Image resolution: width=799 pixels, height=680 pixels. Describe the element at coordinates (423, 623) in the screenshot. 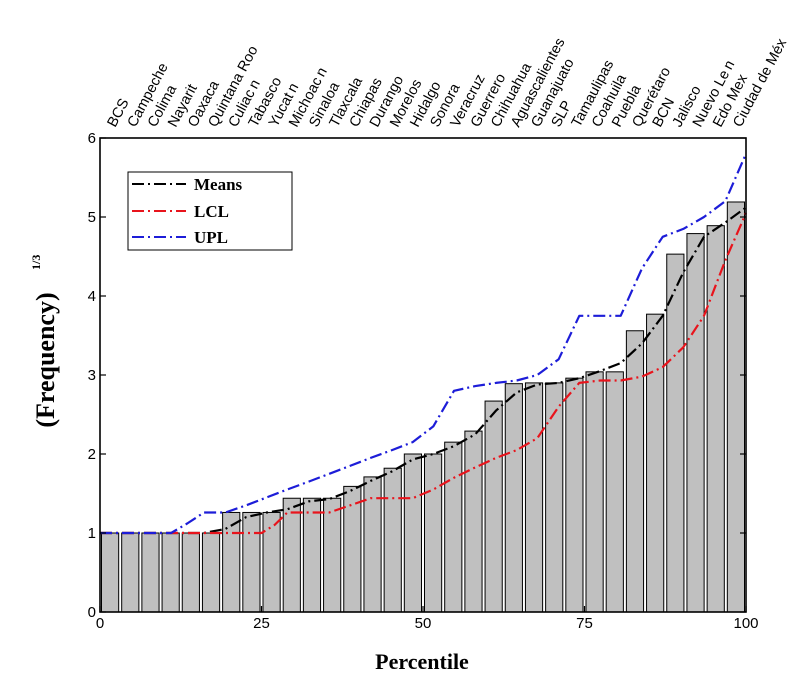

I see `x-tick-label: 50` at that location.